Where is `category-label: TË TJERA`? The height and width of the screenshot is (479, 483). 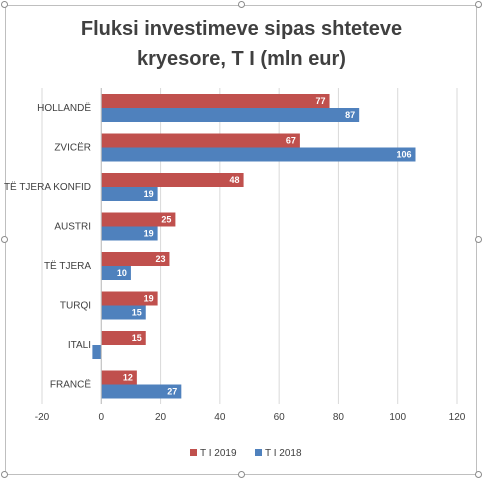 category-label: TË TJERA is located at coordinates (67, 266).